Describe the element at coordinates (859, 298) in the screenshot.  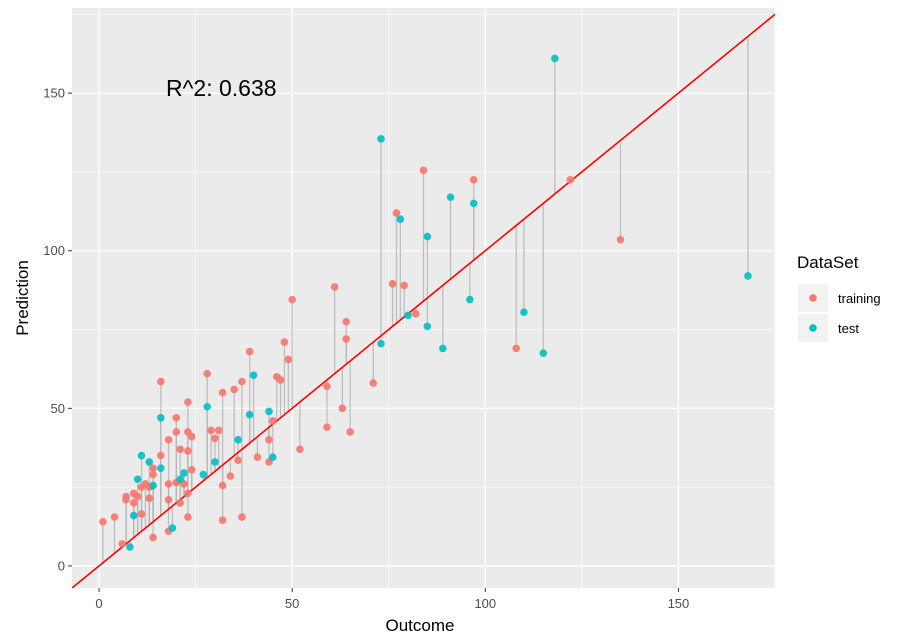
I see `legend-label-training: training` at that location.